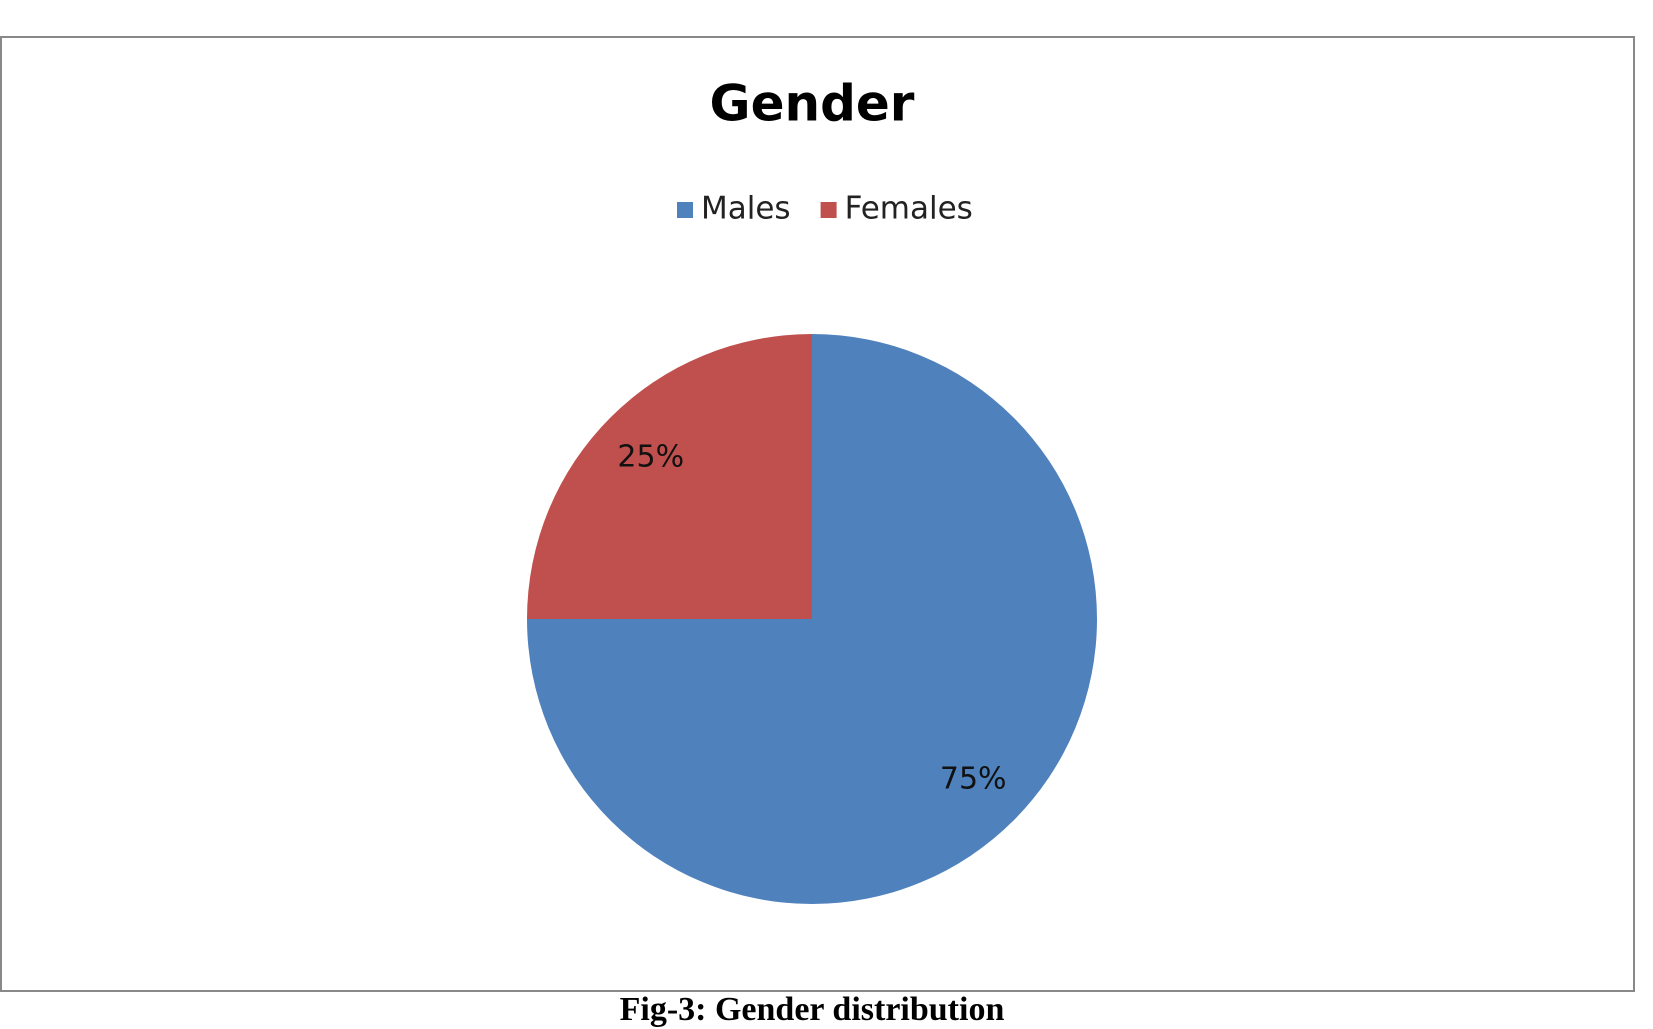  Describe the element at coordinates (650, 456) in the screenshot. I see `data-label: 25%` at that location.